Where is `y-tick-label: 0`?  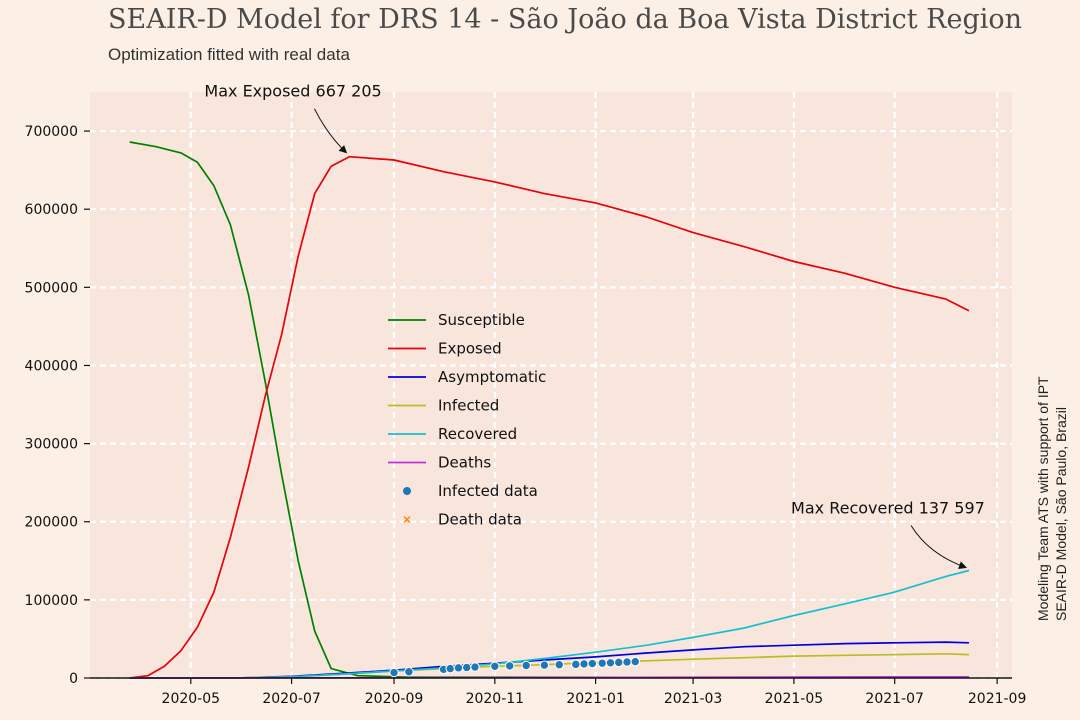 y-tick-label: 0 is located at coordinates (73, 679).